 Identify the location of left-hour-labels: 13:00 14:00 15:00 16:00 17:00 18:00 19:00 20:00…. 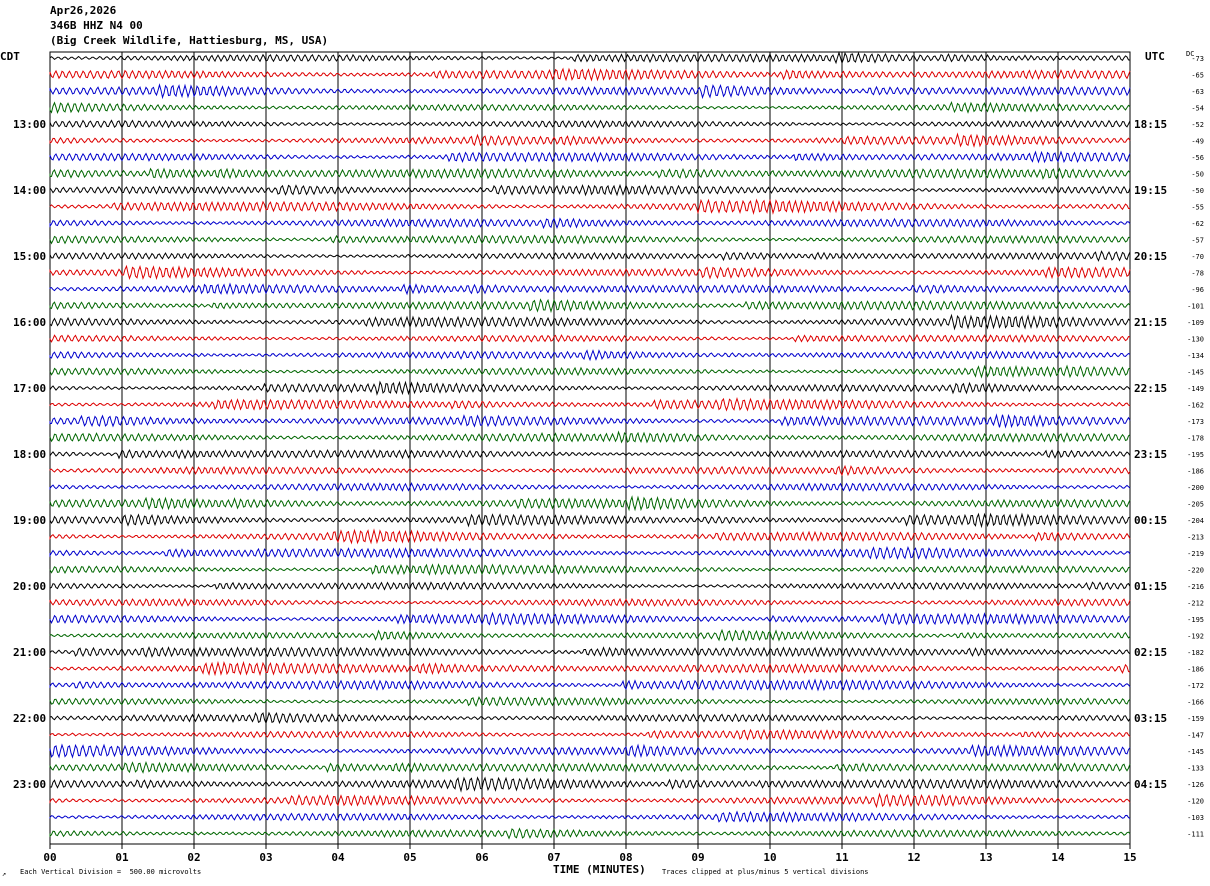
(29, 454).